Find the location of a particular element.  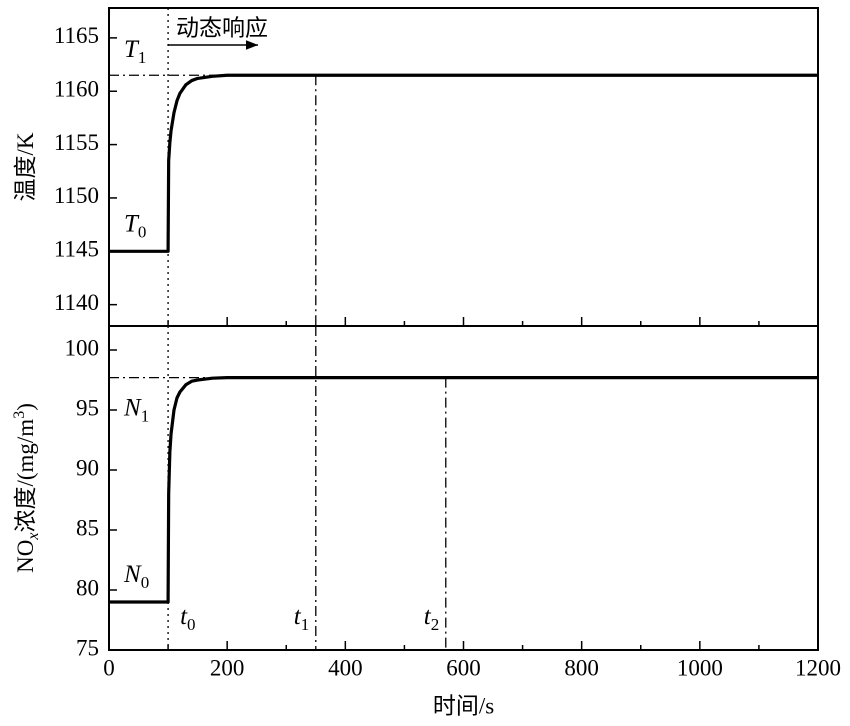

reference-label: T1 is located at coordinates (135, 51).